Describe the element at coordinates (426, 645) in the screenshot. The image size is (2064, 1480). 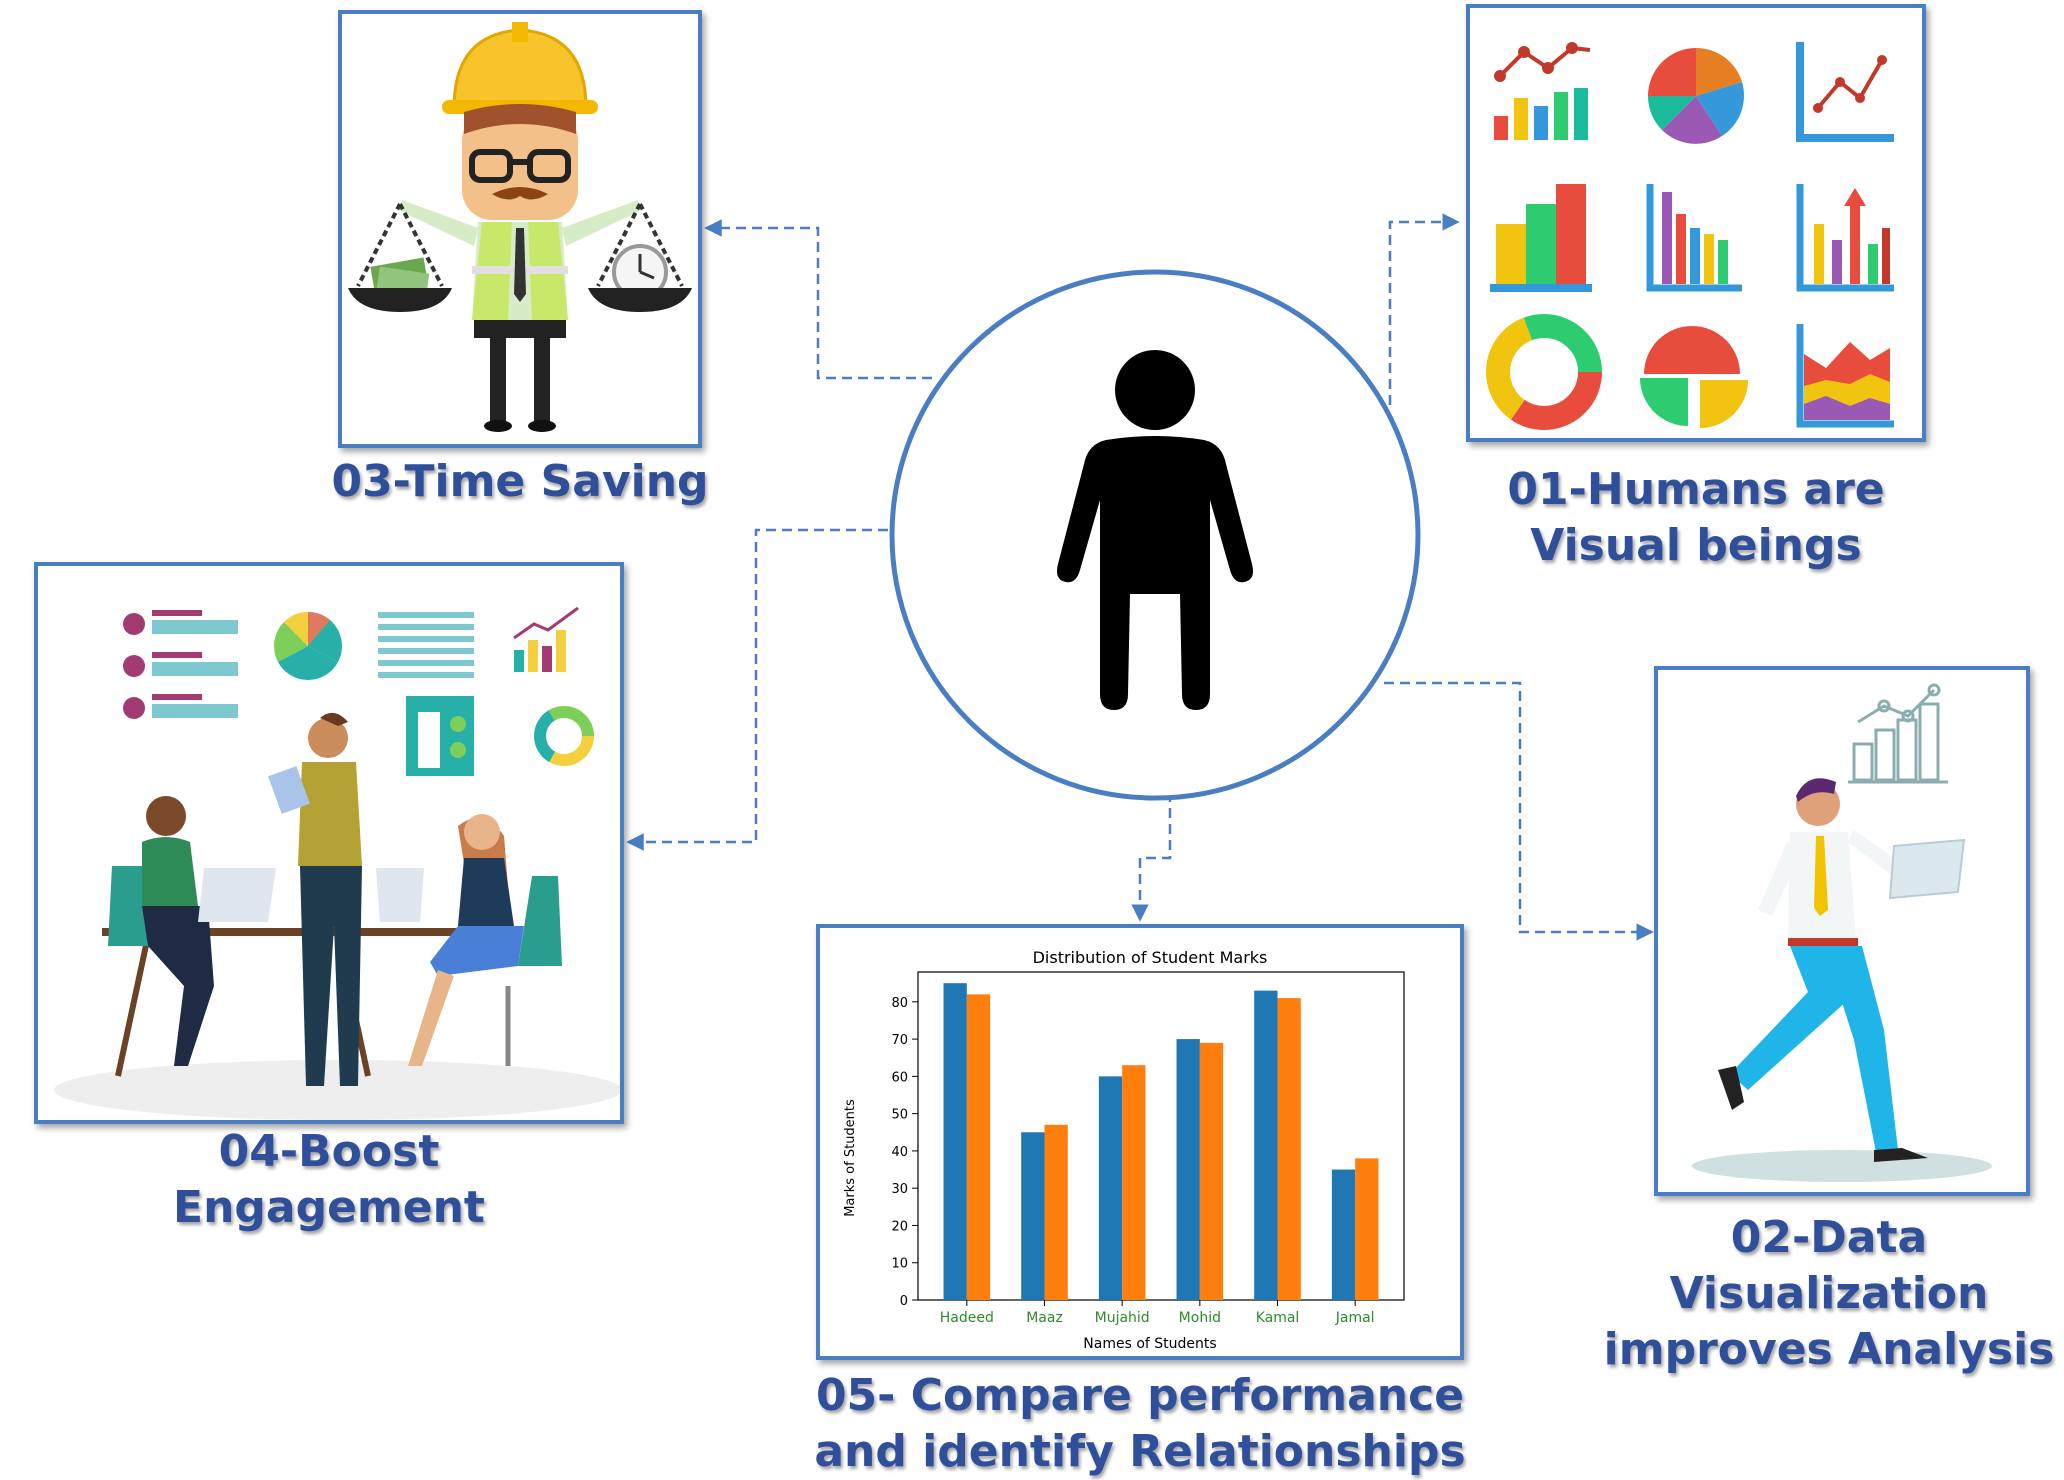
I see `text-lines-icon` at that location.